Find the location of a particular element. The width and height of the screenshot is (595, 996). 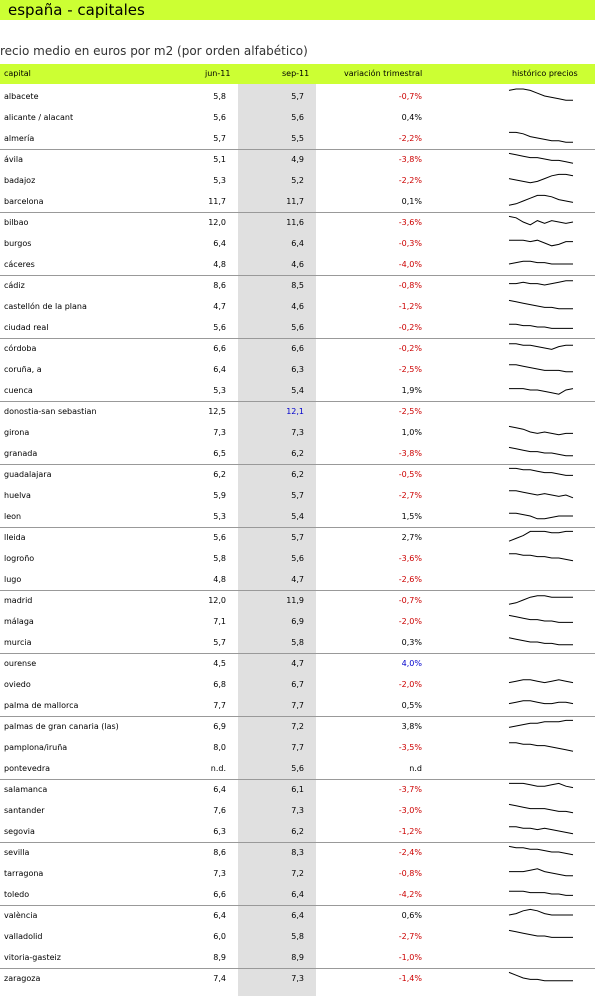

table-row: oviedo 6,8 6,7 -2,0% is located at coordinates (297, 684).